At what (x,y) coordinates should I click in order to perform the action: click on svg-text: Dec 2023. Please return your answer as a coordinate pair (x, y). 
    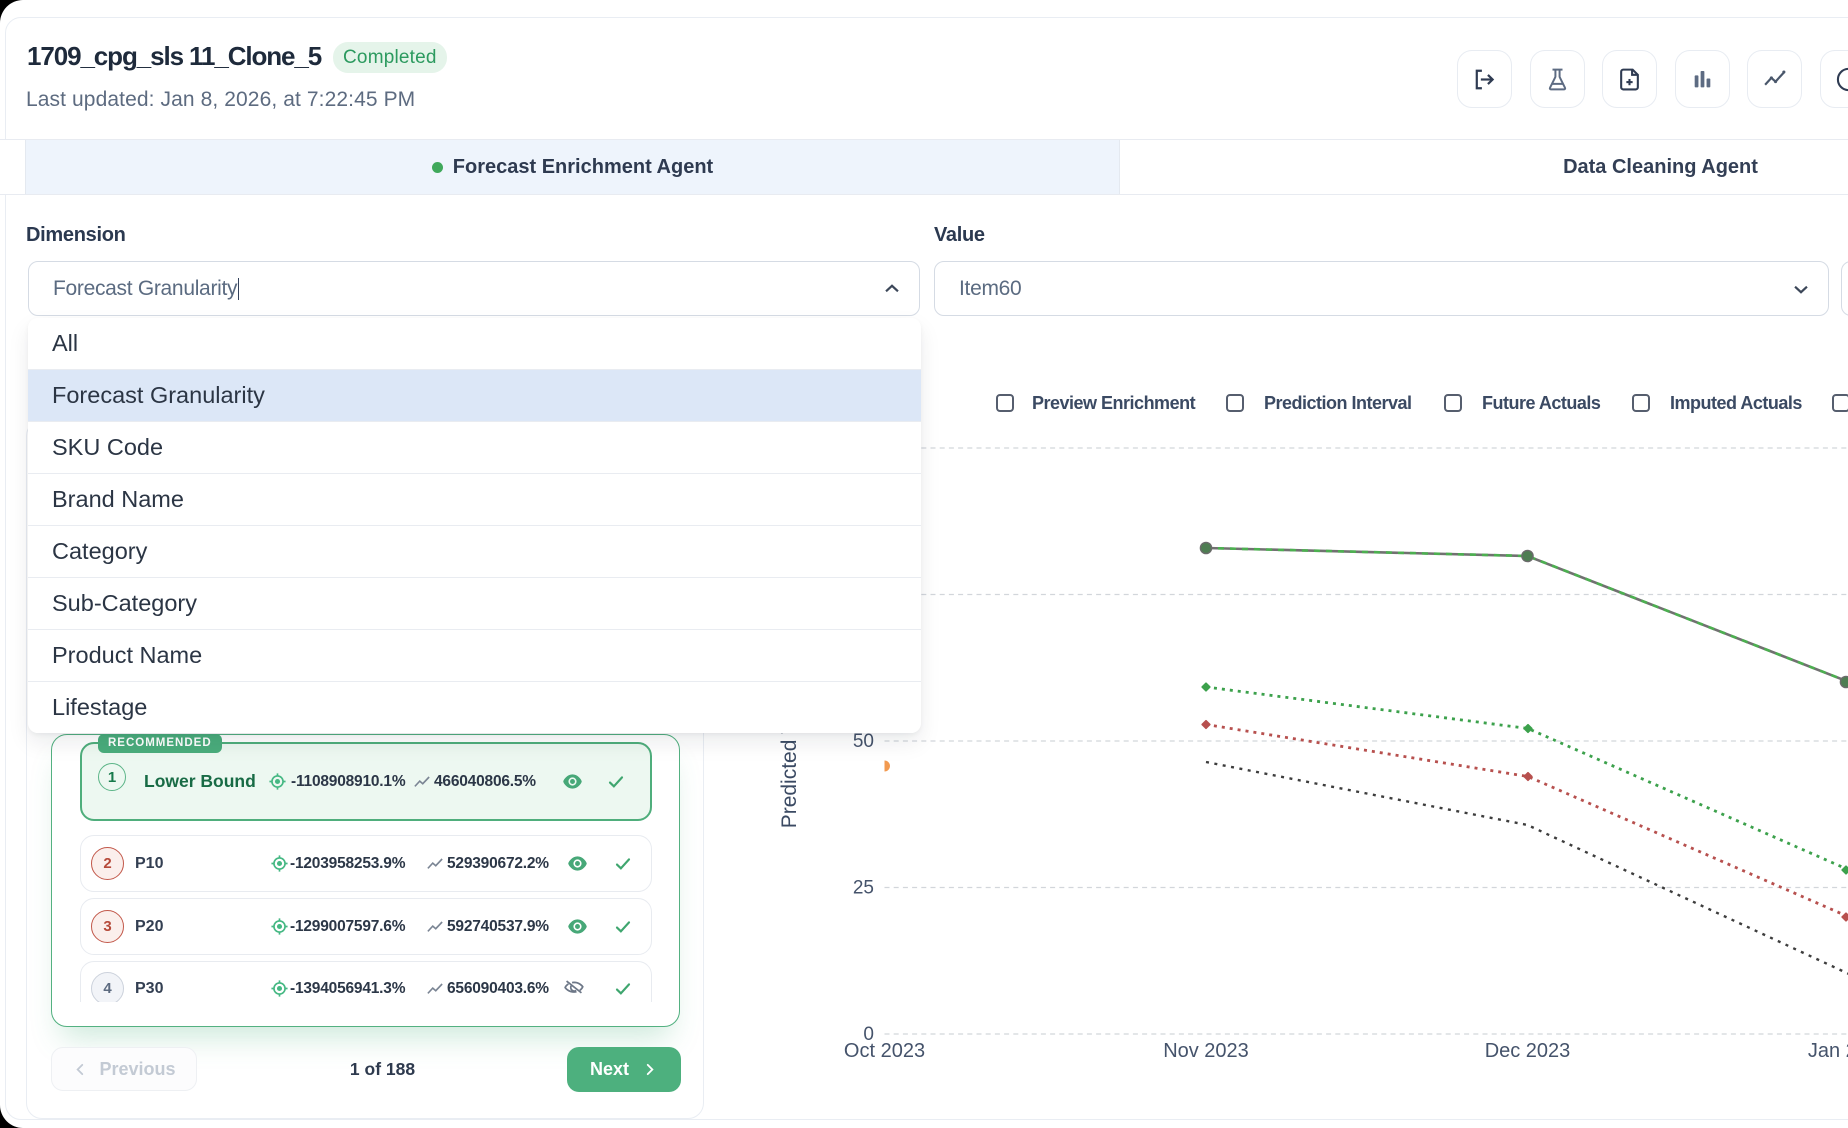
    Looking at the image, I should click on (1528, 1051).